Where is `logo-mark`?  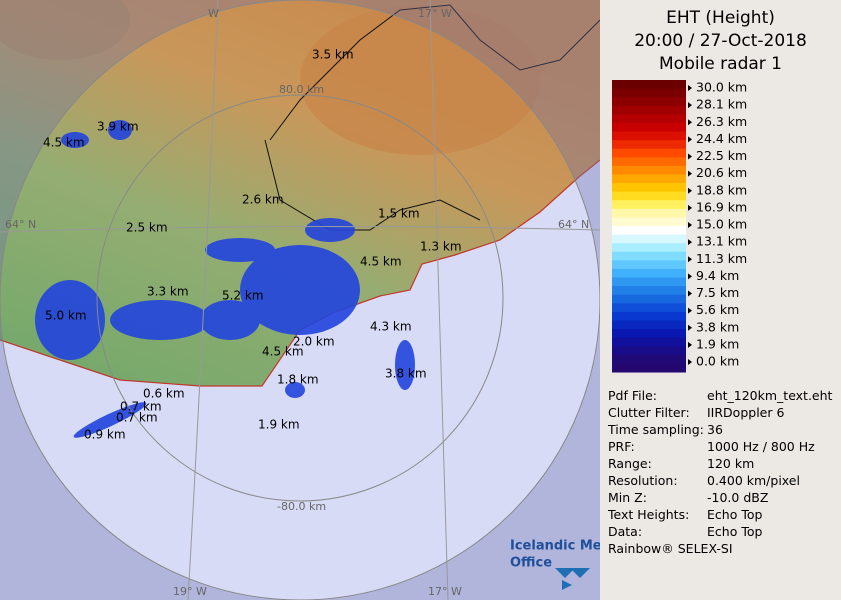 logo-mark is located at coordinates (572, 579).